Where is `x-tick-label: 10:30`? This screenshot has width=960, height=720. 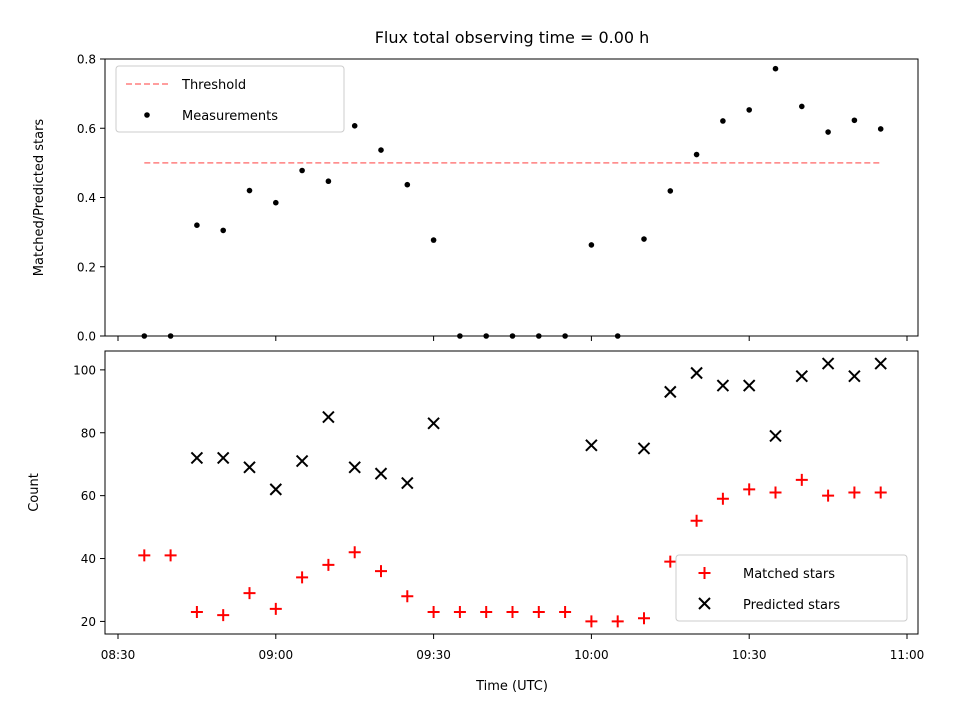
x-tick-label: 10:30 is located at coordinates (749, 655).